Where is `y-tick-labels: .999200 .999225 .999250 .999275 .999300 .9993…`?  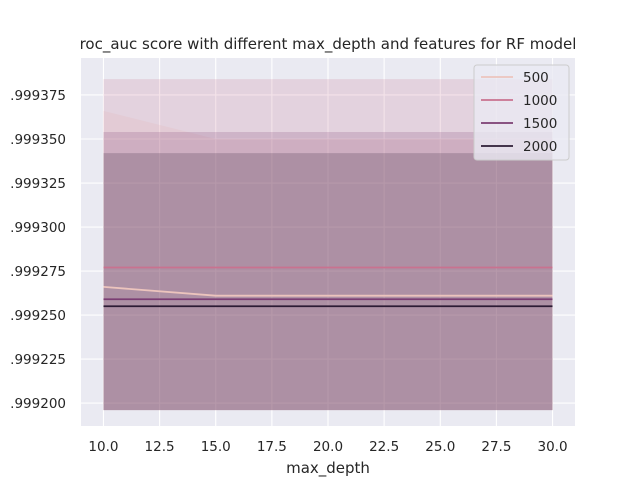
y-tick-labels: .999200 .999225 .999250 .999275 .999300 .9993… is located at coordinates (38, 250).